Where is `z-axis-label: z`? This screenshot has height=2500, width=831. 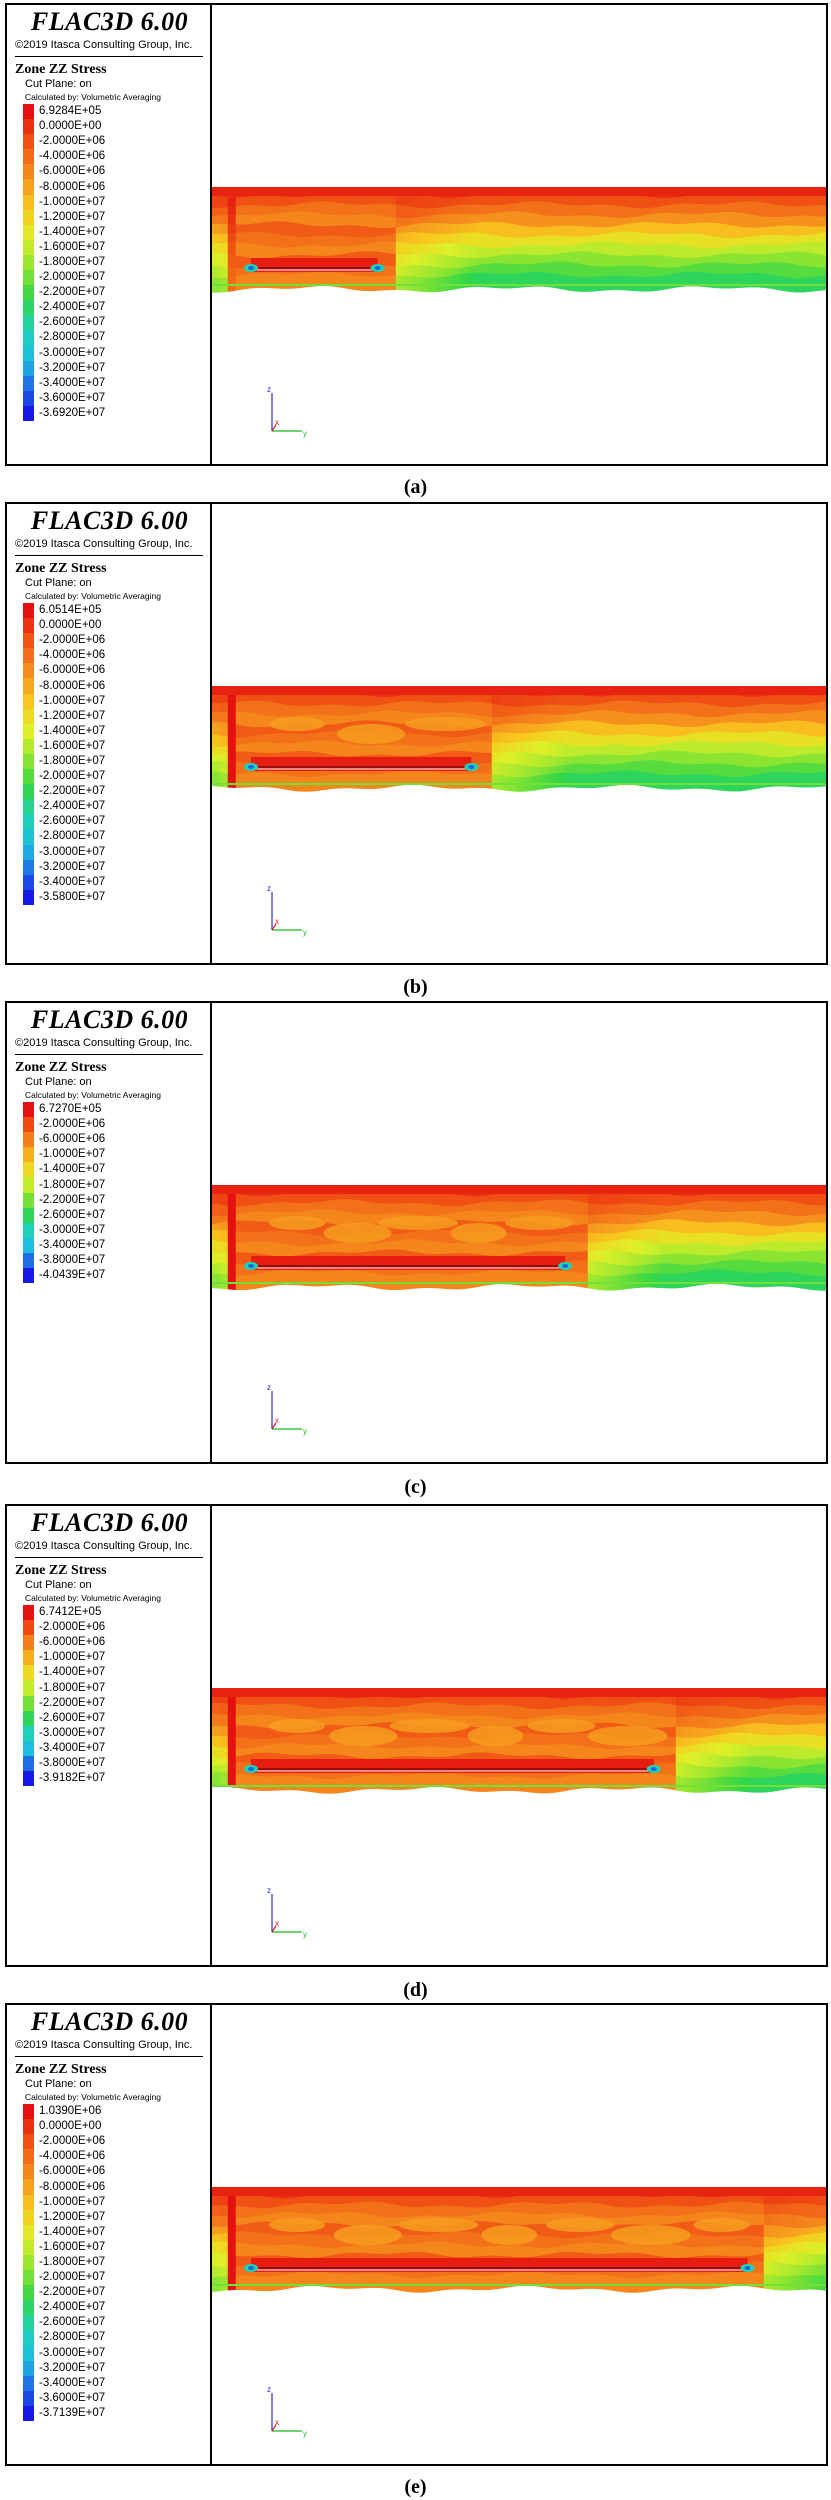
z-axis-label: z is located at coordinates (269, 1387).